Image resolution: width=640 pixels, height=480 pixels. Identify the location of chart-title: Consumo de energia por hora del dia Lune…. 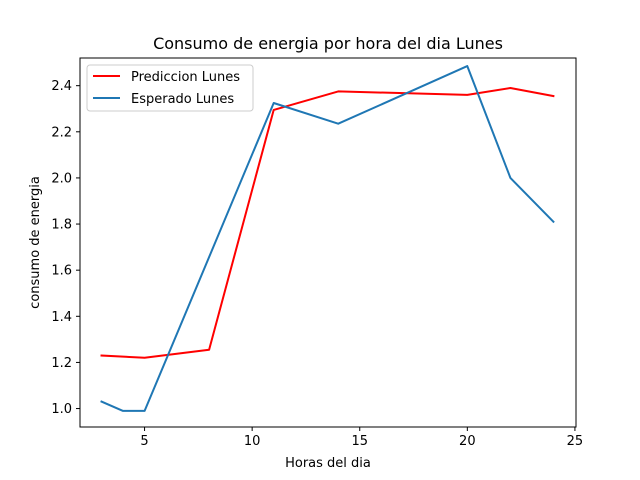
(328, 43).